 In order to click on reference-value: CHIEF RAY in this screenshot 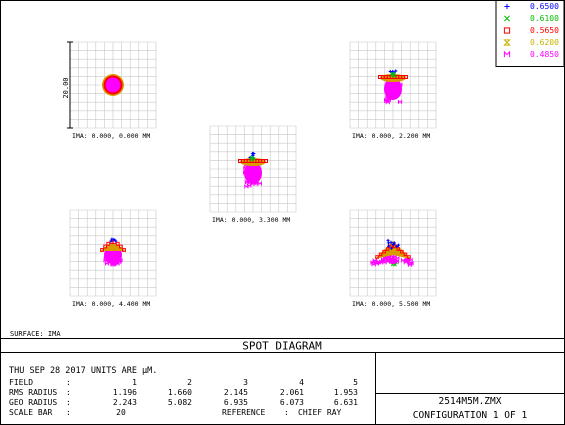, I will do `click(320, 412)`.